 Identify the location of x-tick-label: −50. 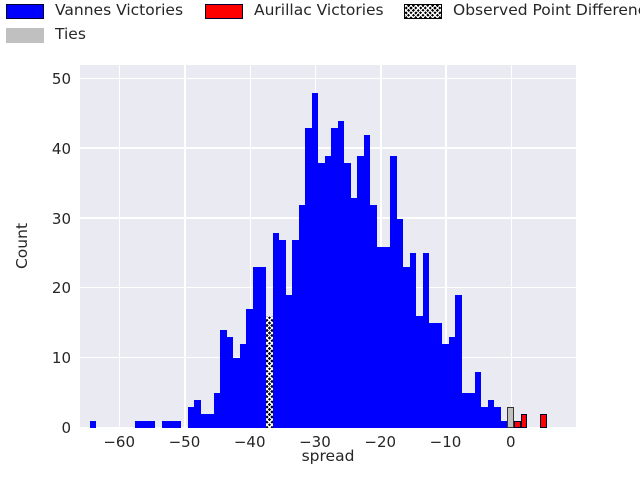
(184, 442).